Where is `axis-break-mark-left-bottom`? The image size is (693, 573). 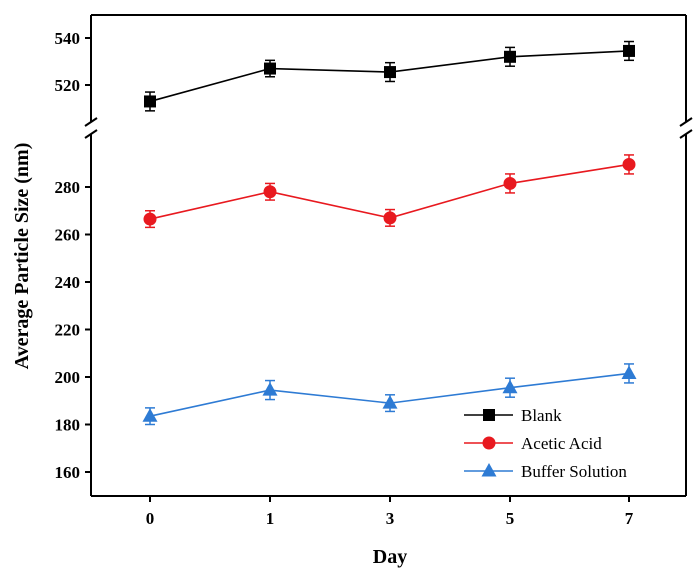
axis-break-mark-left-bottom is located at coordinates (91, 134).